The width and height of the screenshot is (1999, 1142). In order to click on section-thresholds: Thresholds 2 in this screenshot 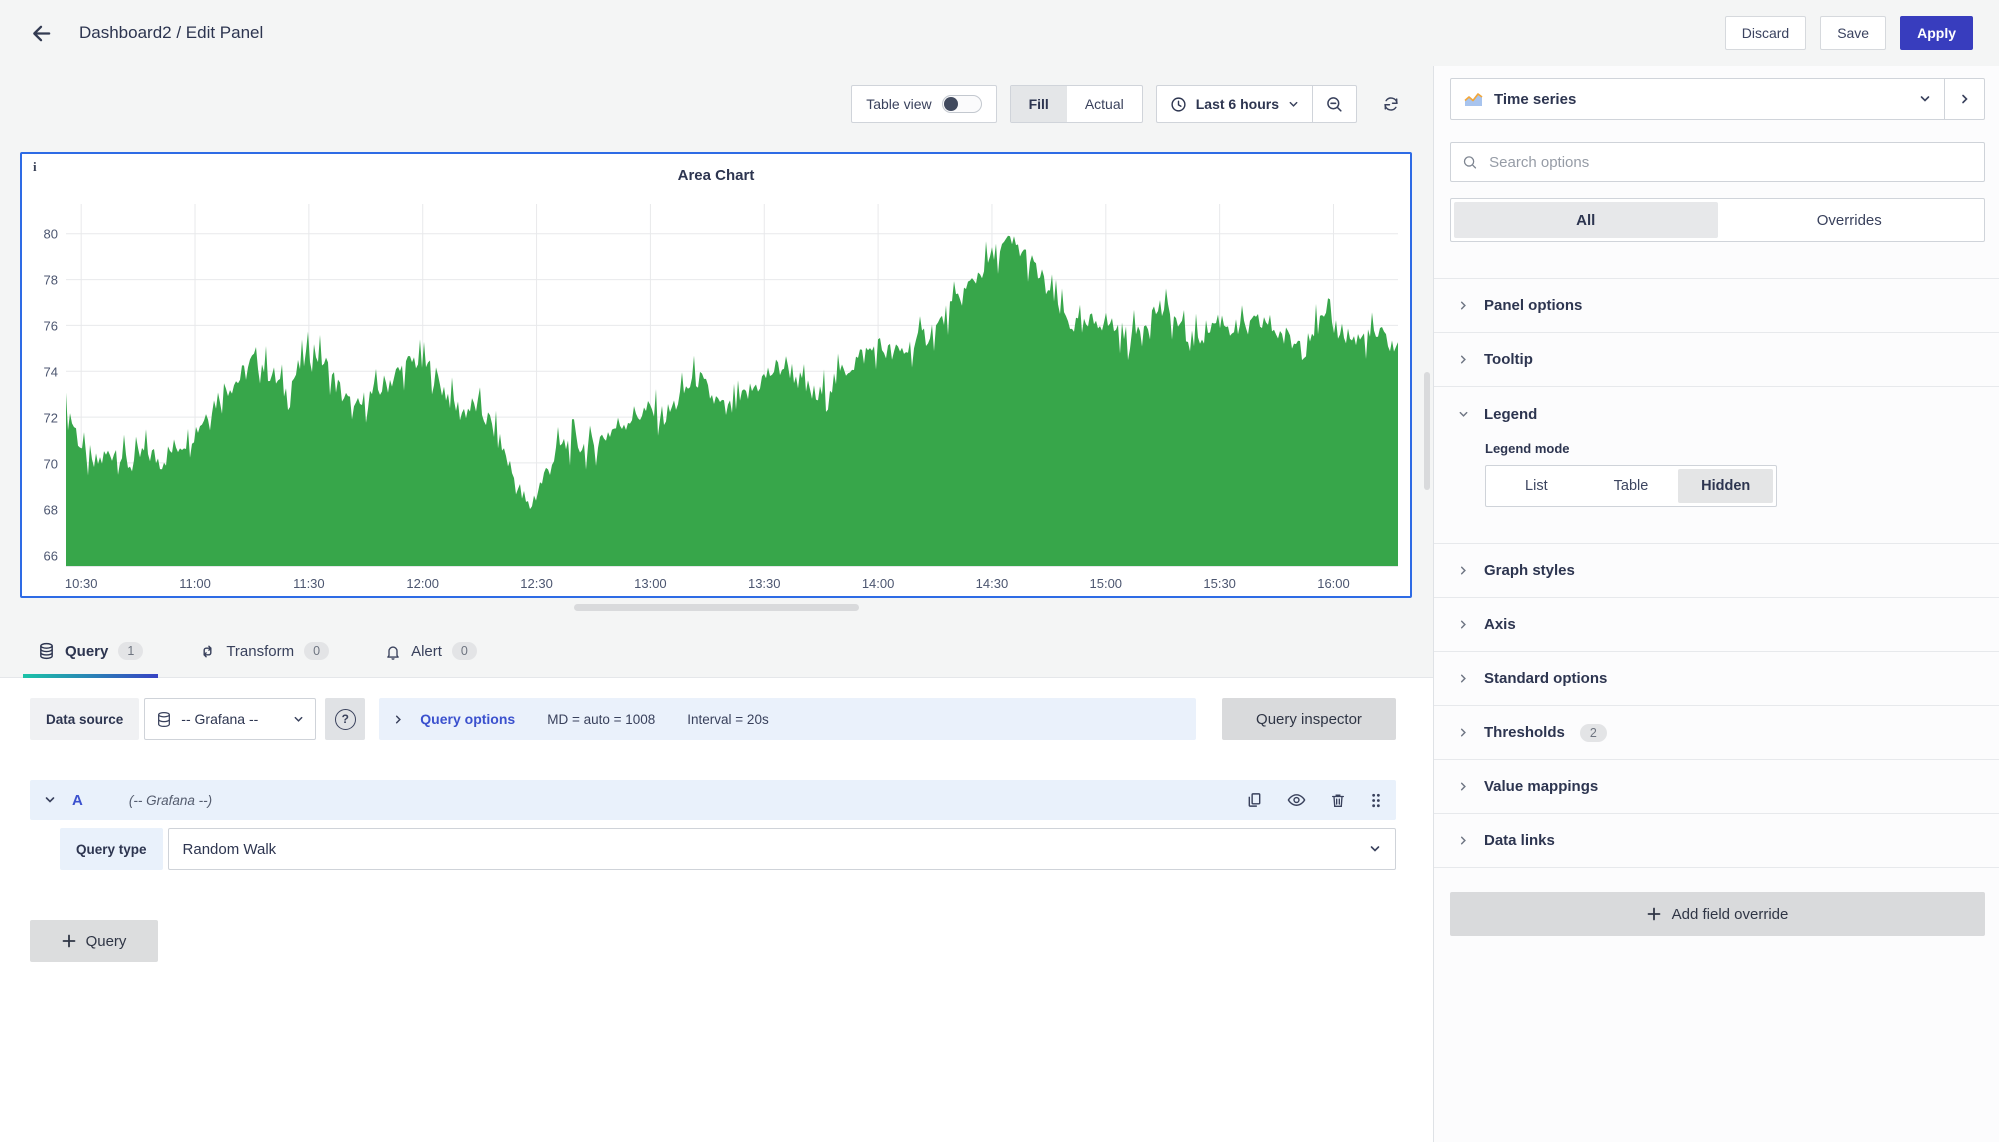, I will do `click(1716, 733)`.